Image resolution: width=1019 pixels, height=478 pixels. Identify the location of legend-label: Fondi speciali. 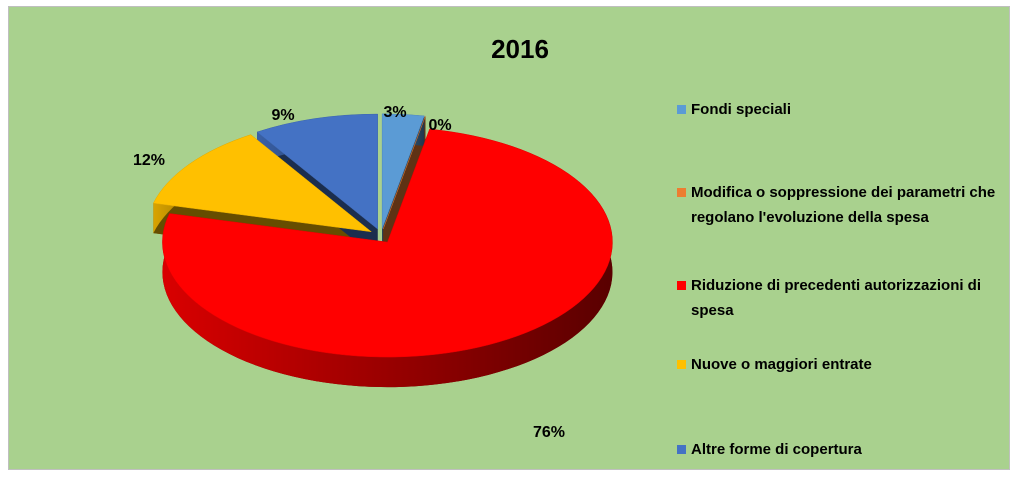
(741, 109).